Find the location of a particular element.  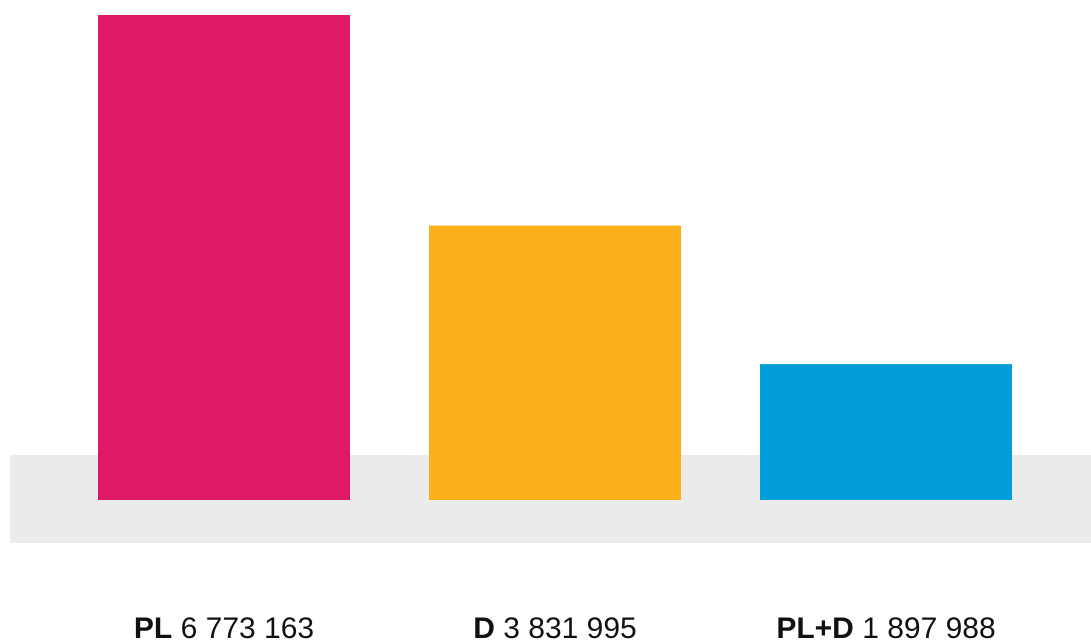

value-label: 1 897 988 is located at coordinates (928, 627).